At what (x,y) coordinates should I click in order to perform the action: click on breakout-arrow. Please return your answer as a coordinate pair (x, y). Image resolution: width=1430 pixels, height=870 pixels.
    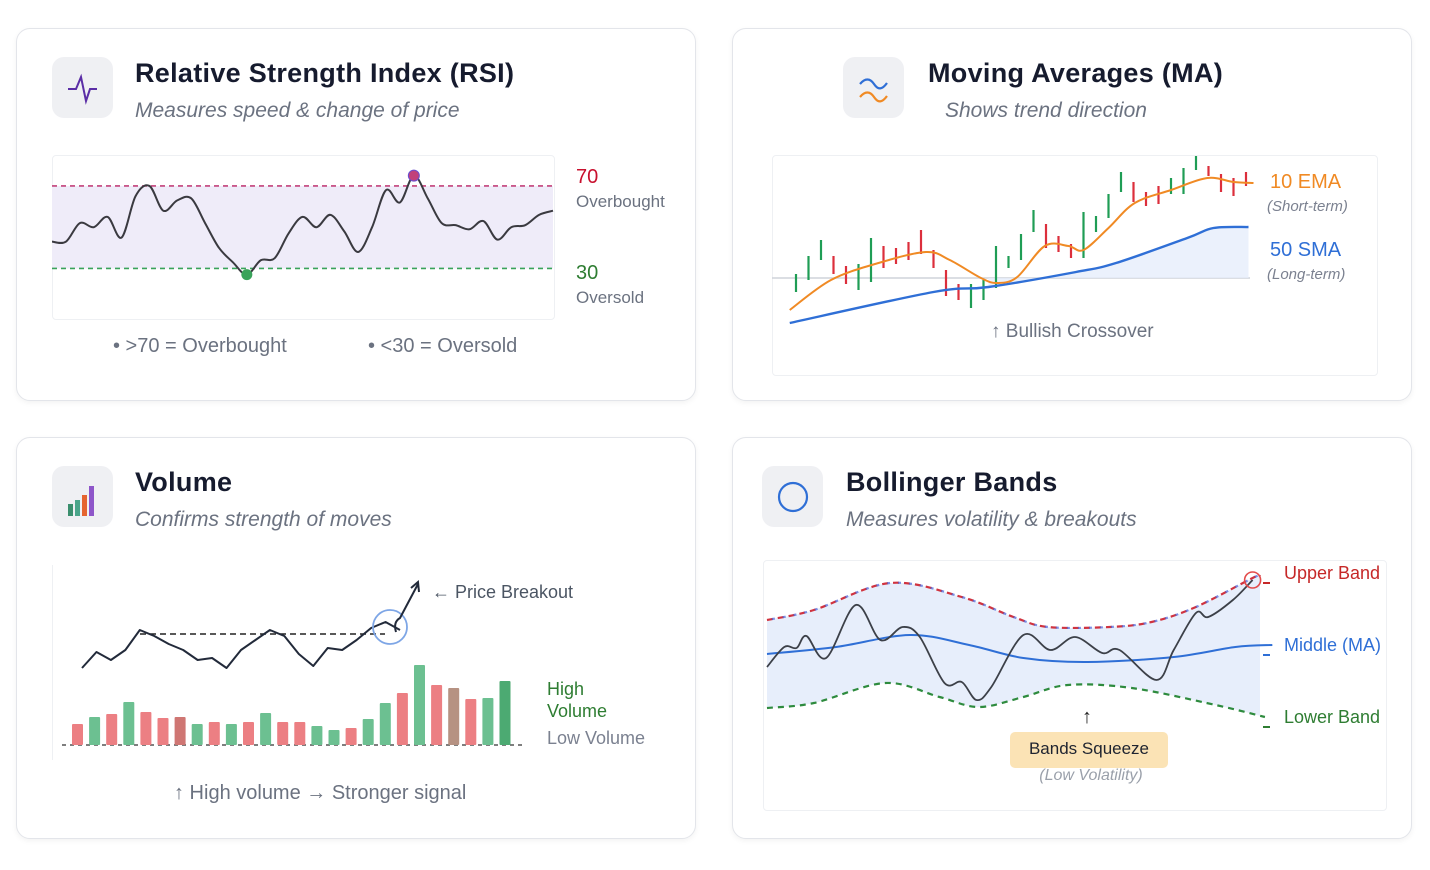
    Looking at the image, I should click on (406, 608).